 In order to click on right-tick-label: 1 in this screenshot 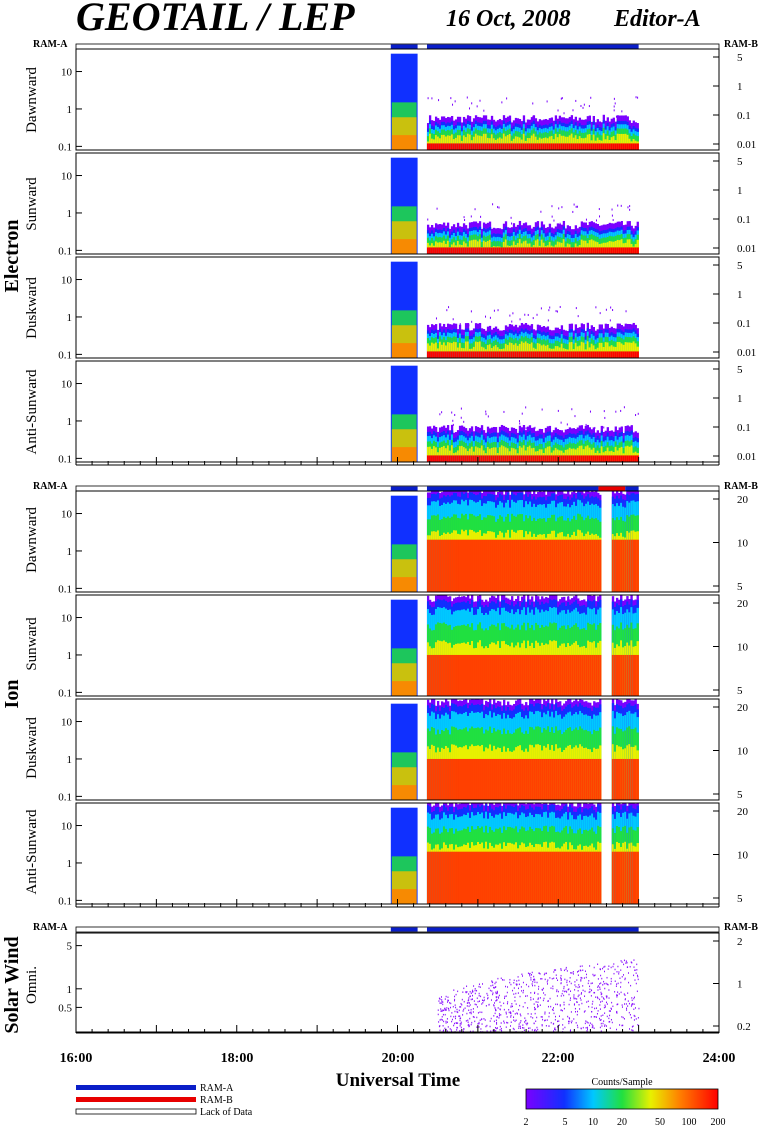, I will do `click(740, 191)`.